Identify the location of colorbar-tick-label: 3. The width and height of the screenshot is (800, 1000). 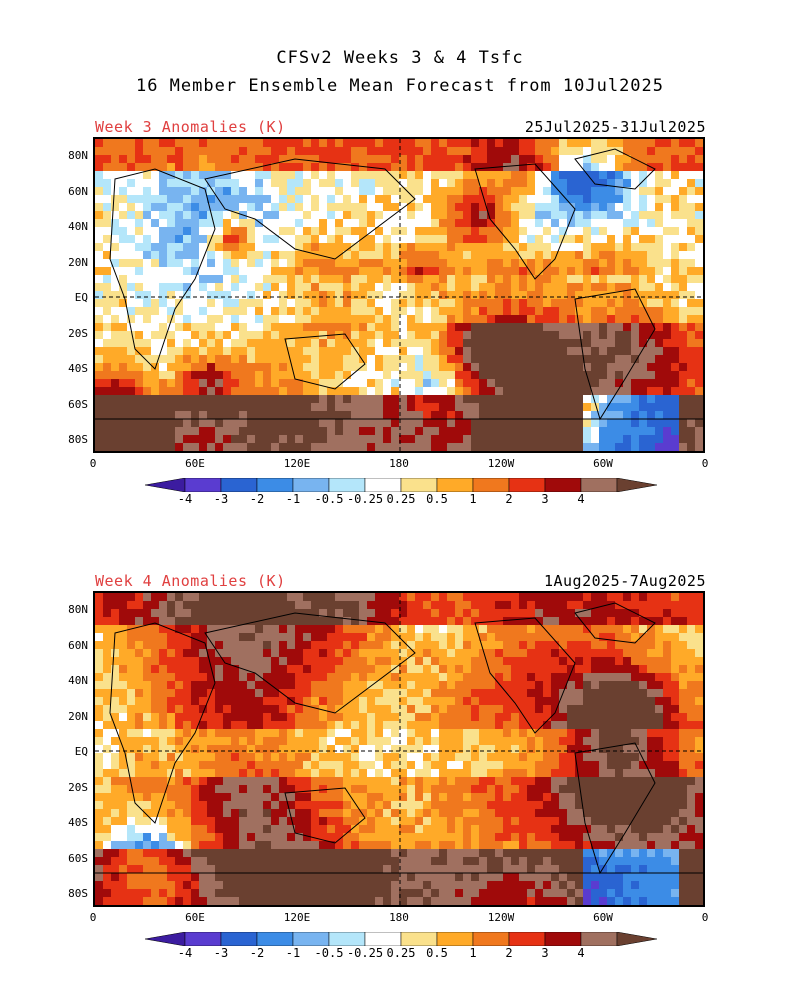
(545, 499).